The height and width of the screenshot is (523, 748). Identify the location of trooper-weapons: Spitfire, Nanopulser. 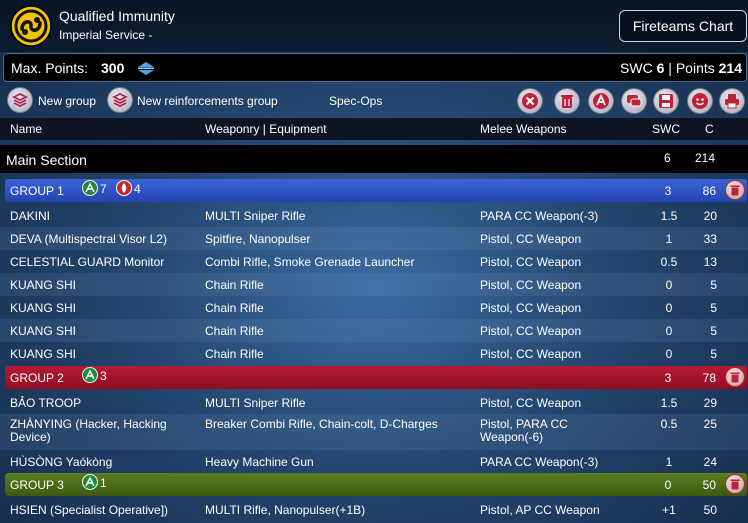
(258, 239).